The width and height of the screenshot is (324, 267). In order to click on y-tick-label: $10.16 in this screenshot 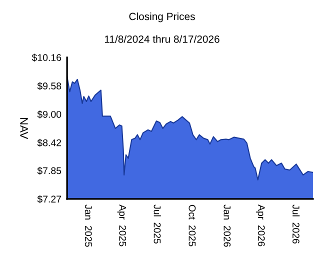, I will do `click(47, 58)`.